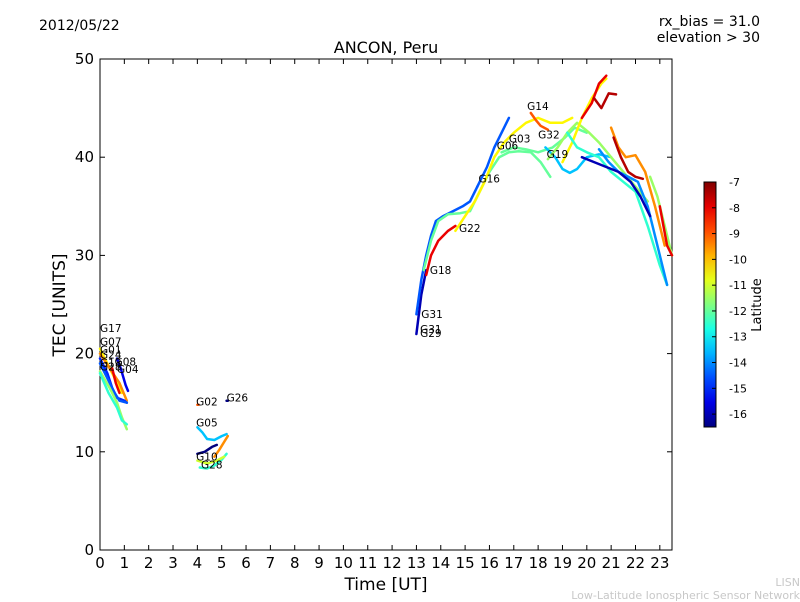 Image resolution: width=800 pixels, height=602 pixels. I want to click on series-line-g23, so click(594, 97).